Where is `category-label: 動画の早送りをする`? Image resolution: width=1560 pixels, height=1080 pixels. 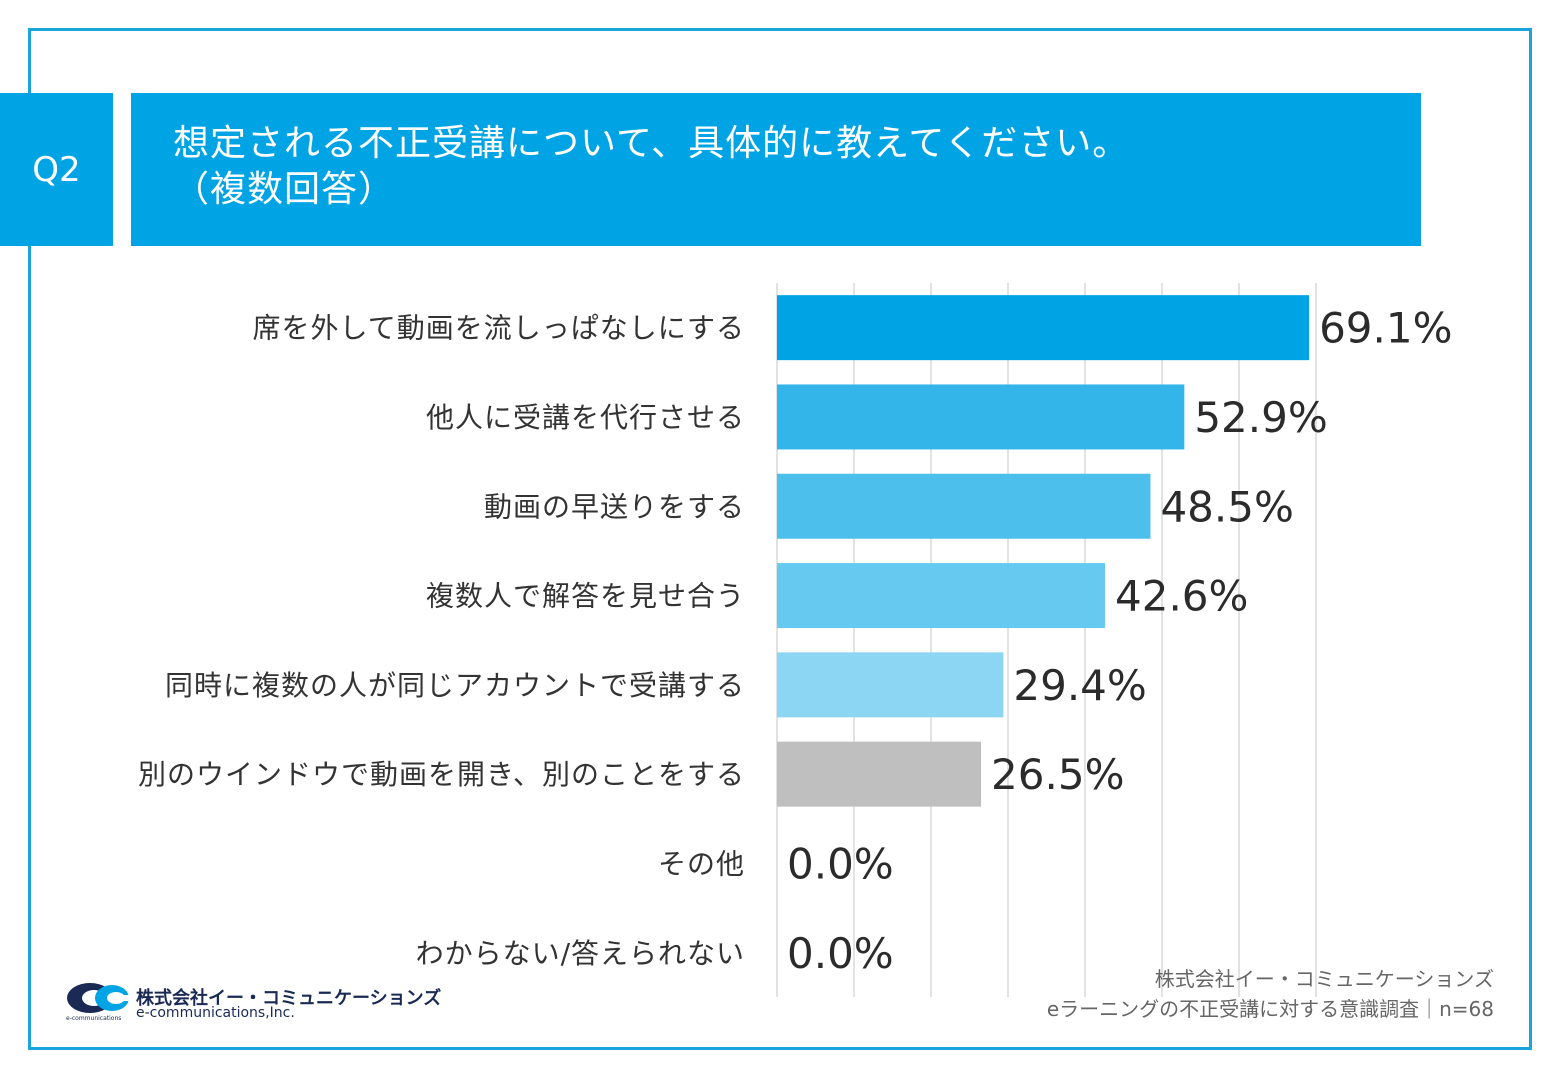
category-label: 動画の早送りをする is located at coordinates (614, 506).